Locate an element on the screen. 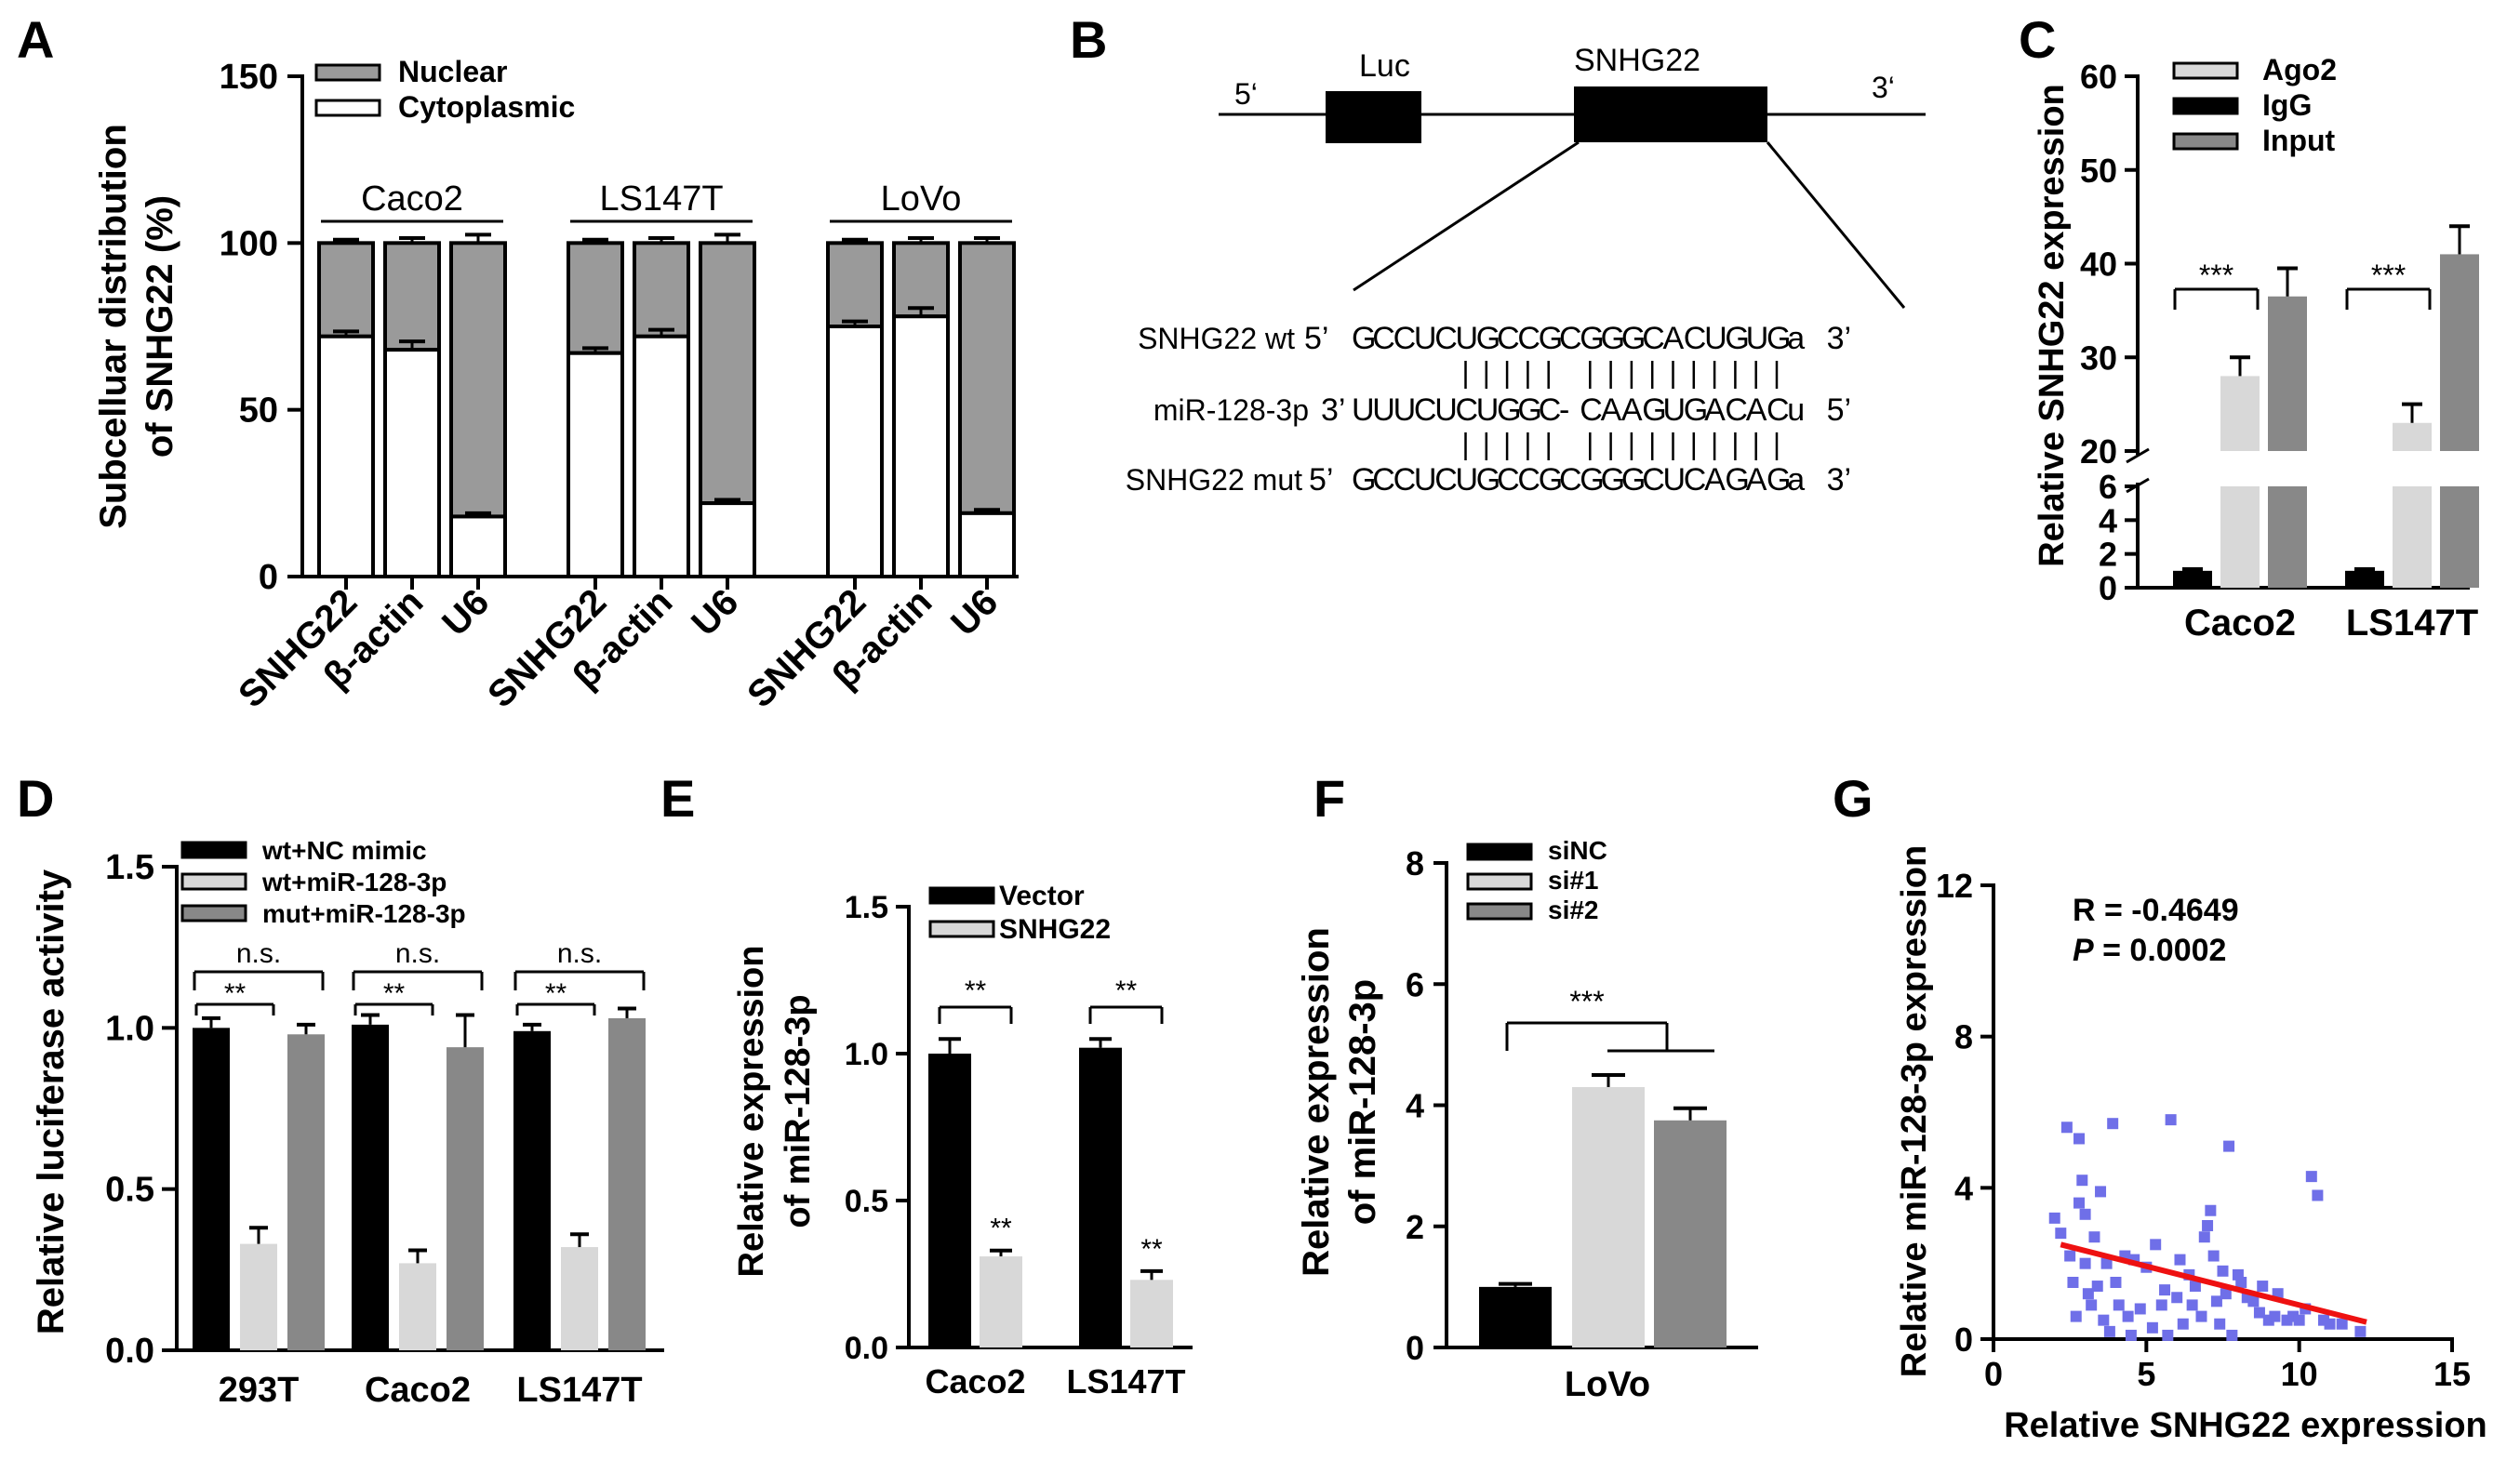  sequence-left-end: 5’ is located at coordinates (1321, 480).